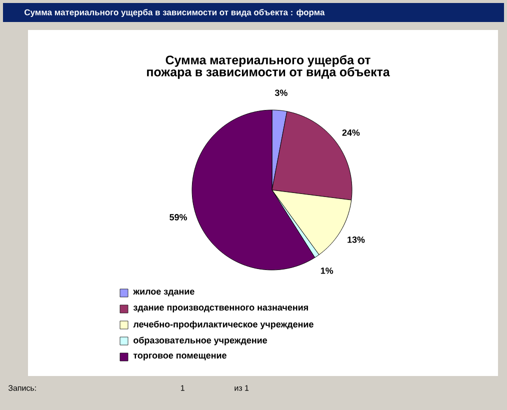 The width and height of the screenshot is (507, 410). I want to click on legend-label: образовательное учреждение, so click(201, 341).